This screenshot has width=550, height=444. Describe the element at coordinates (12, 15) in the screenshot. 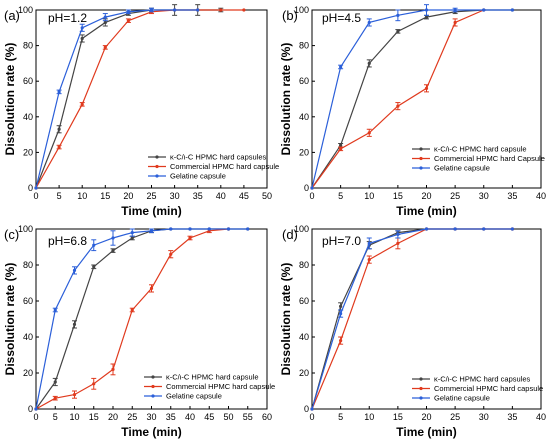

I see `panel-letter: (a)` at that location.